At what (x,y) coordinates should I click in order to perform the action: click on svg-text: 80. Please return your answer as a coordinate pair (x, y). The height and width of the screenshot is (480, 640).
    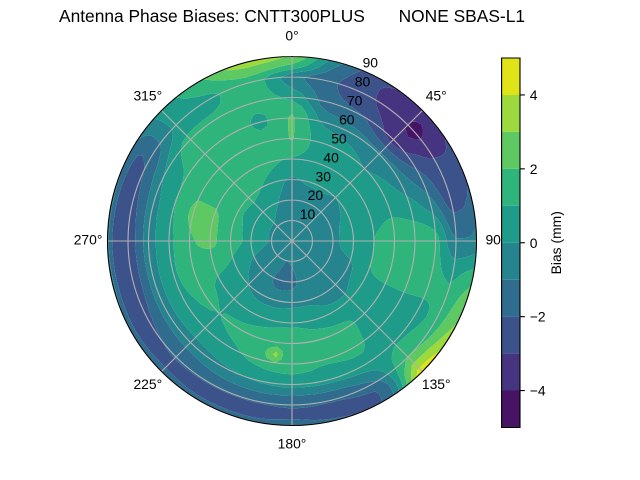
    Looking at the image, I should click on (363, 82).